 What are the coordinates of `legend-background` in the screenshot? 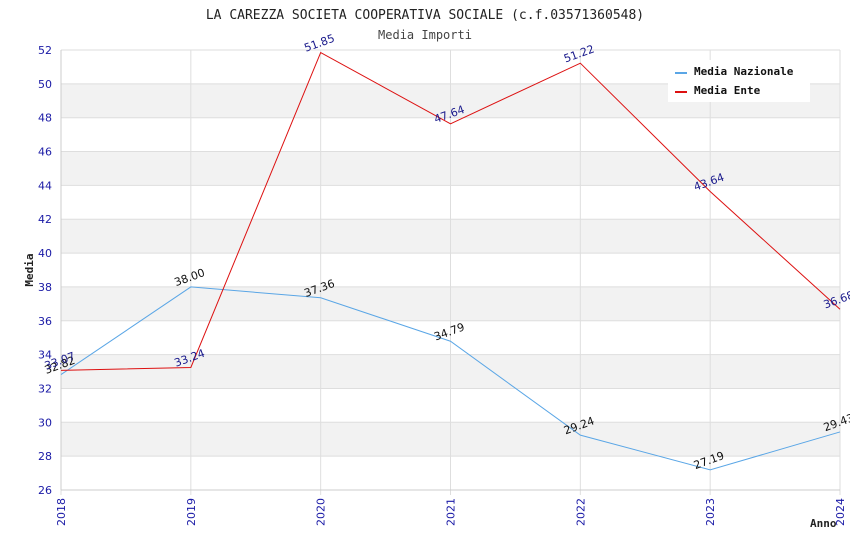 It's located at (739, 81).